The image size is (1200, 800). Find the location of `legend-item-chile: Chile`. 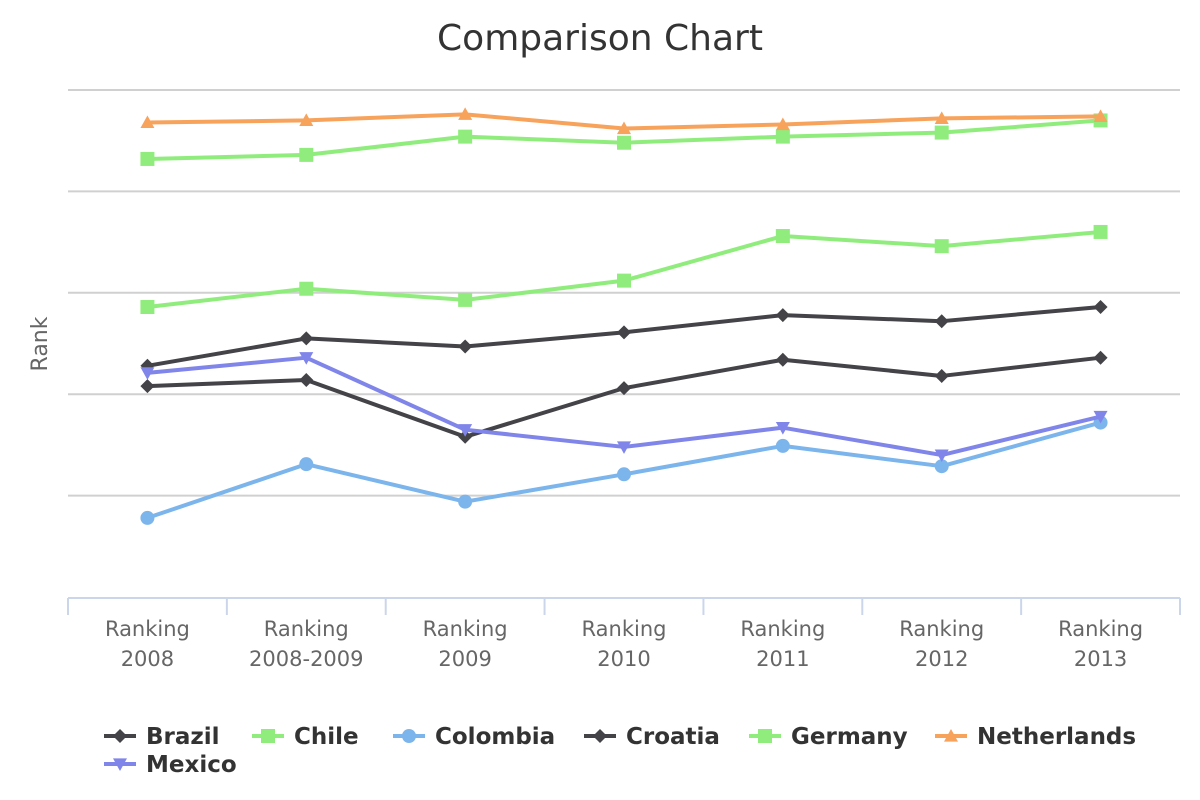

legend-item-chile: Chile is located at coordinates (305, 737).